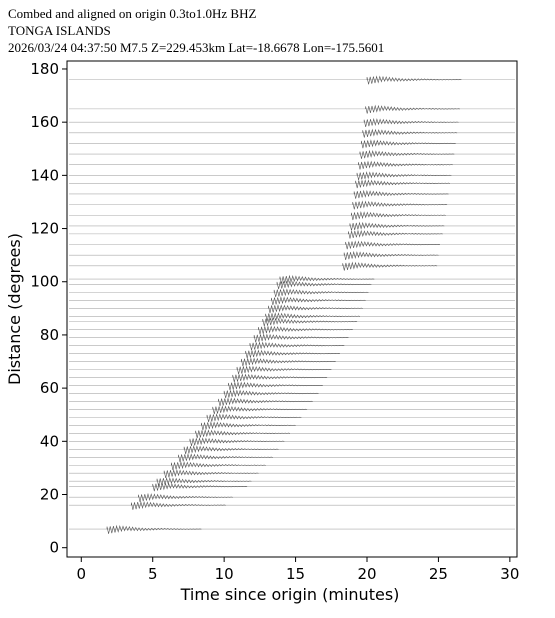 The image size is (555, 618). Describe the element at coordinates (54, 548) in the screenshot. I see `y-tick-label: 0` at that location.